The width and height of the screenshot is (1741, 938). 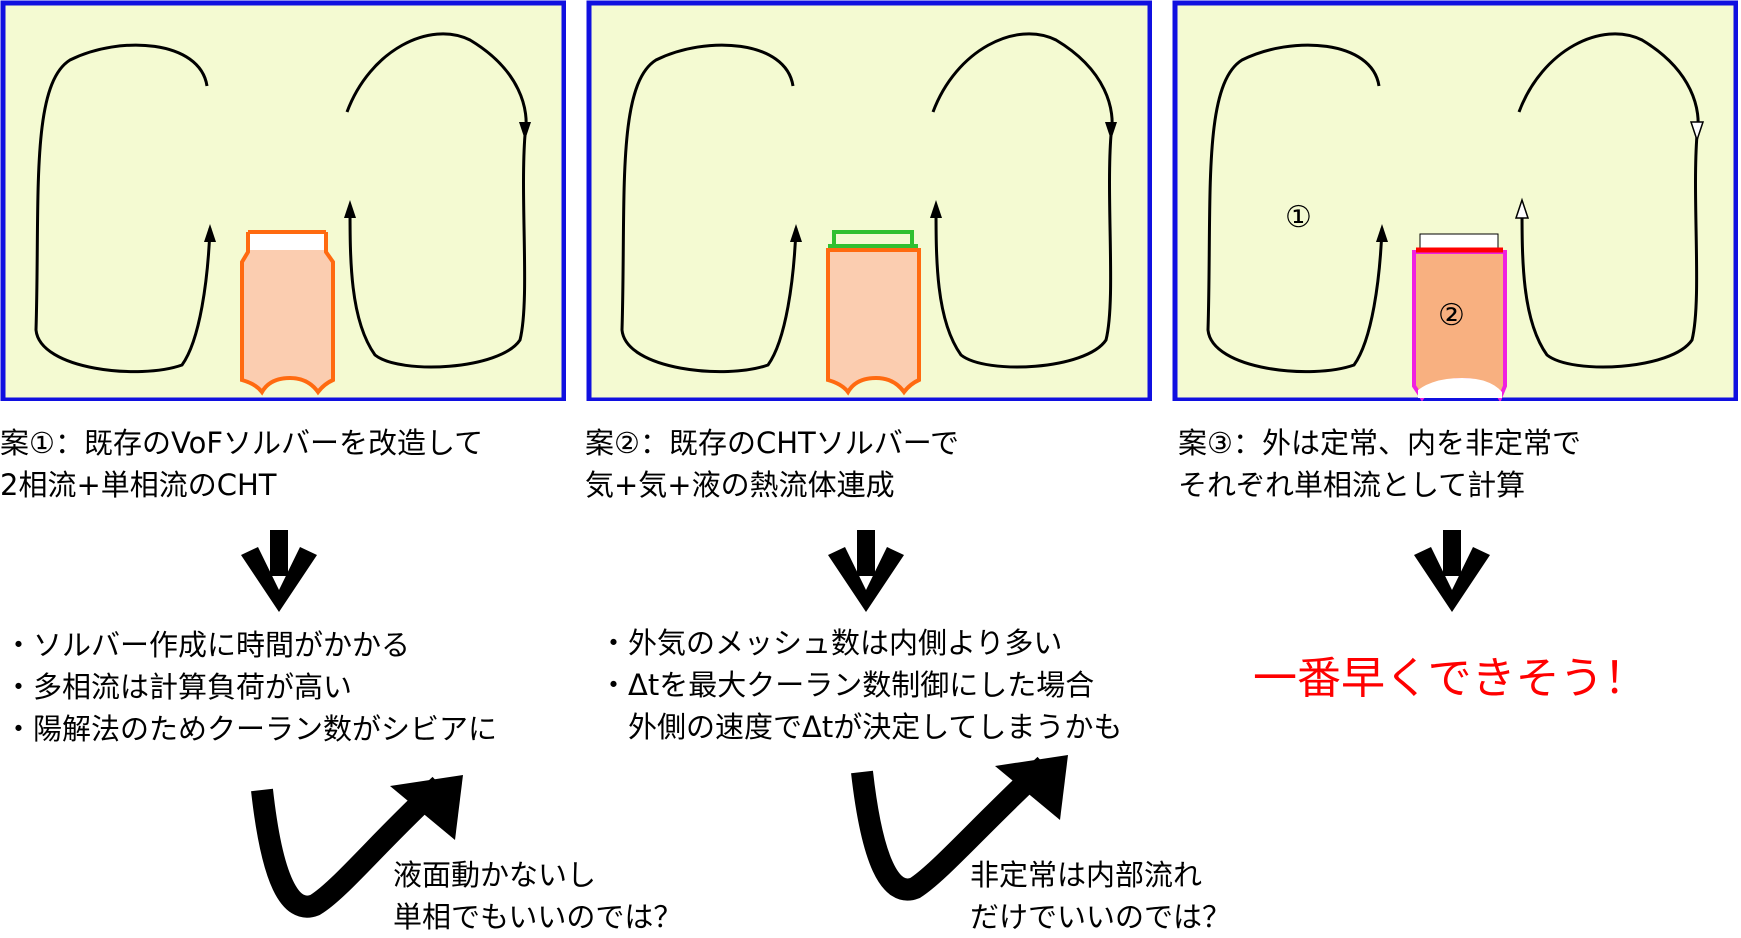 I want to click on bullet-plan-2-item-3: 外側の速度でΔtが決定してしまうかも, so click(x=861, y=727).